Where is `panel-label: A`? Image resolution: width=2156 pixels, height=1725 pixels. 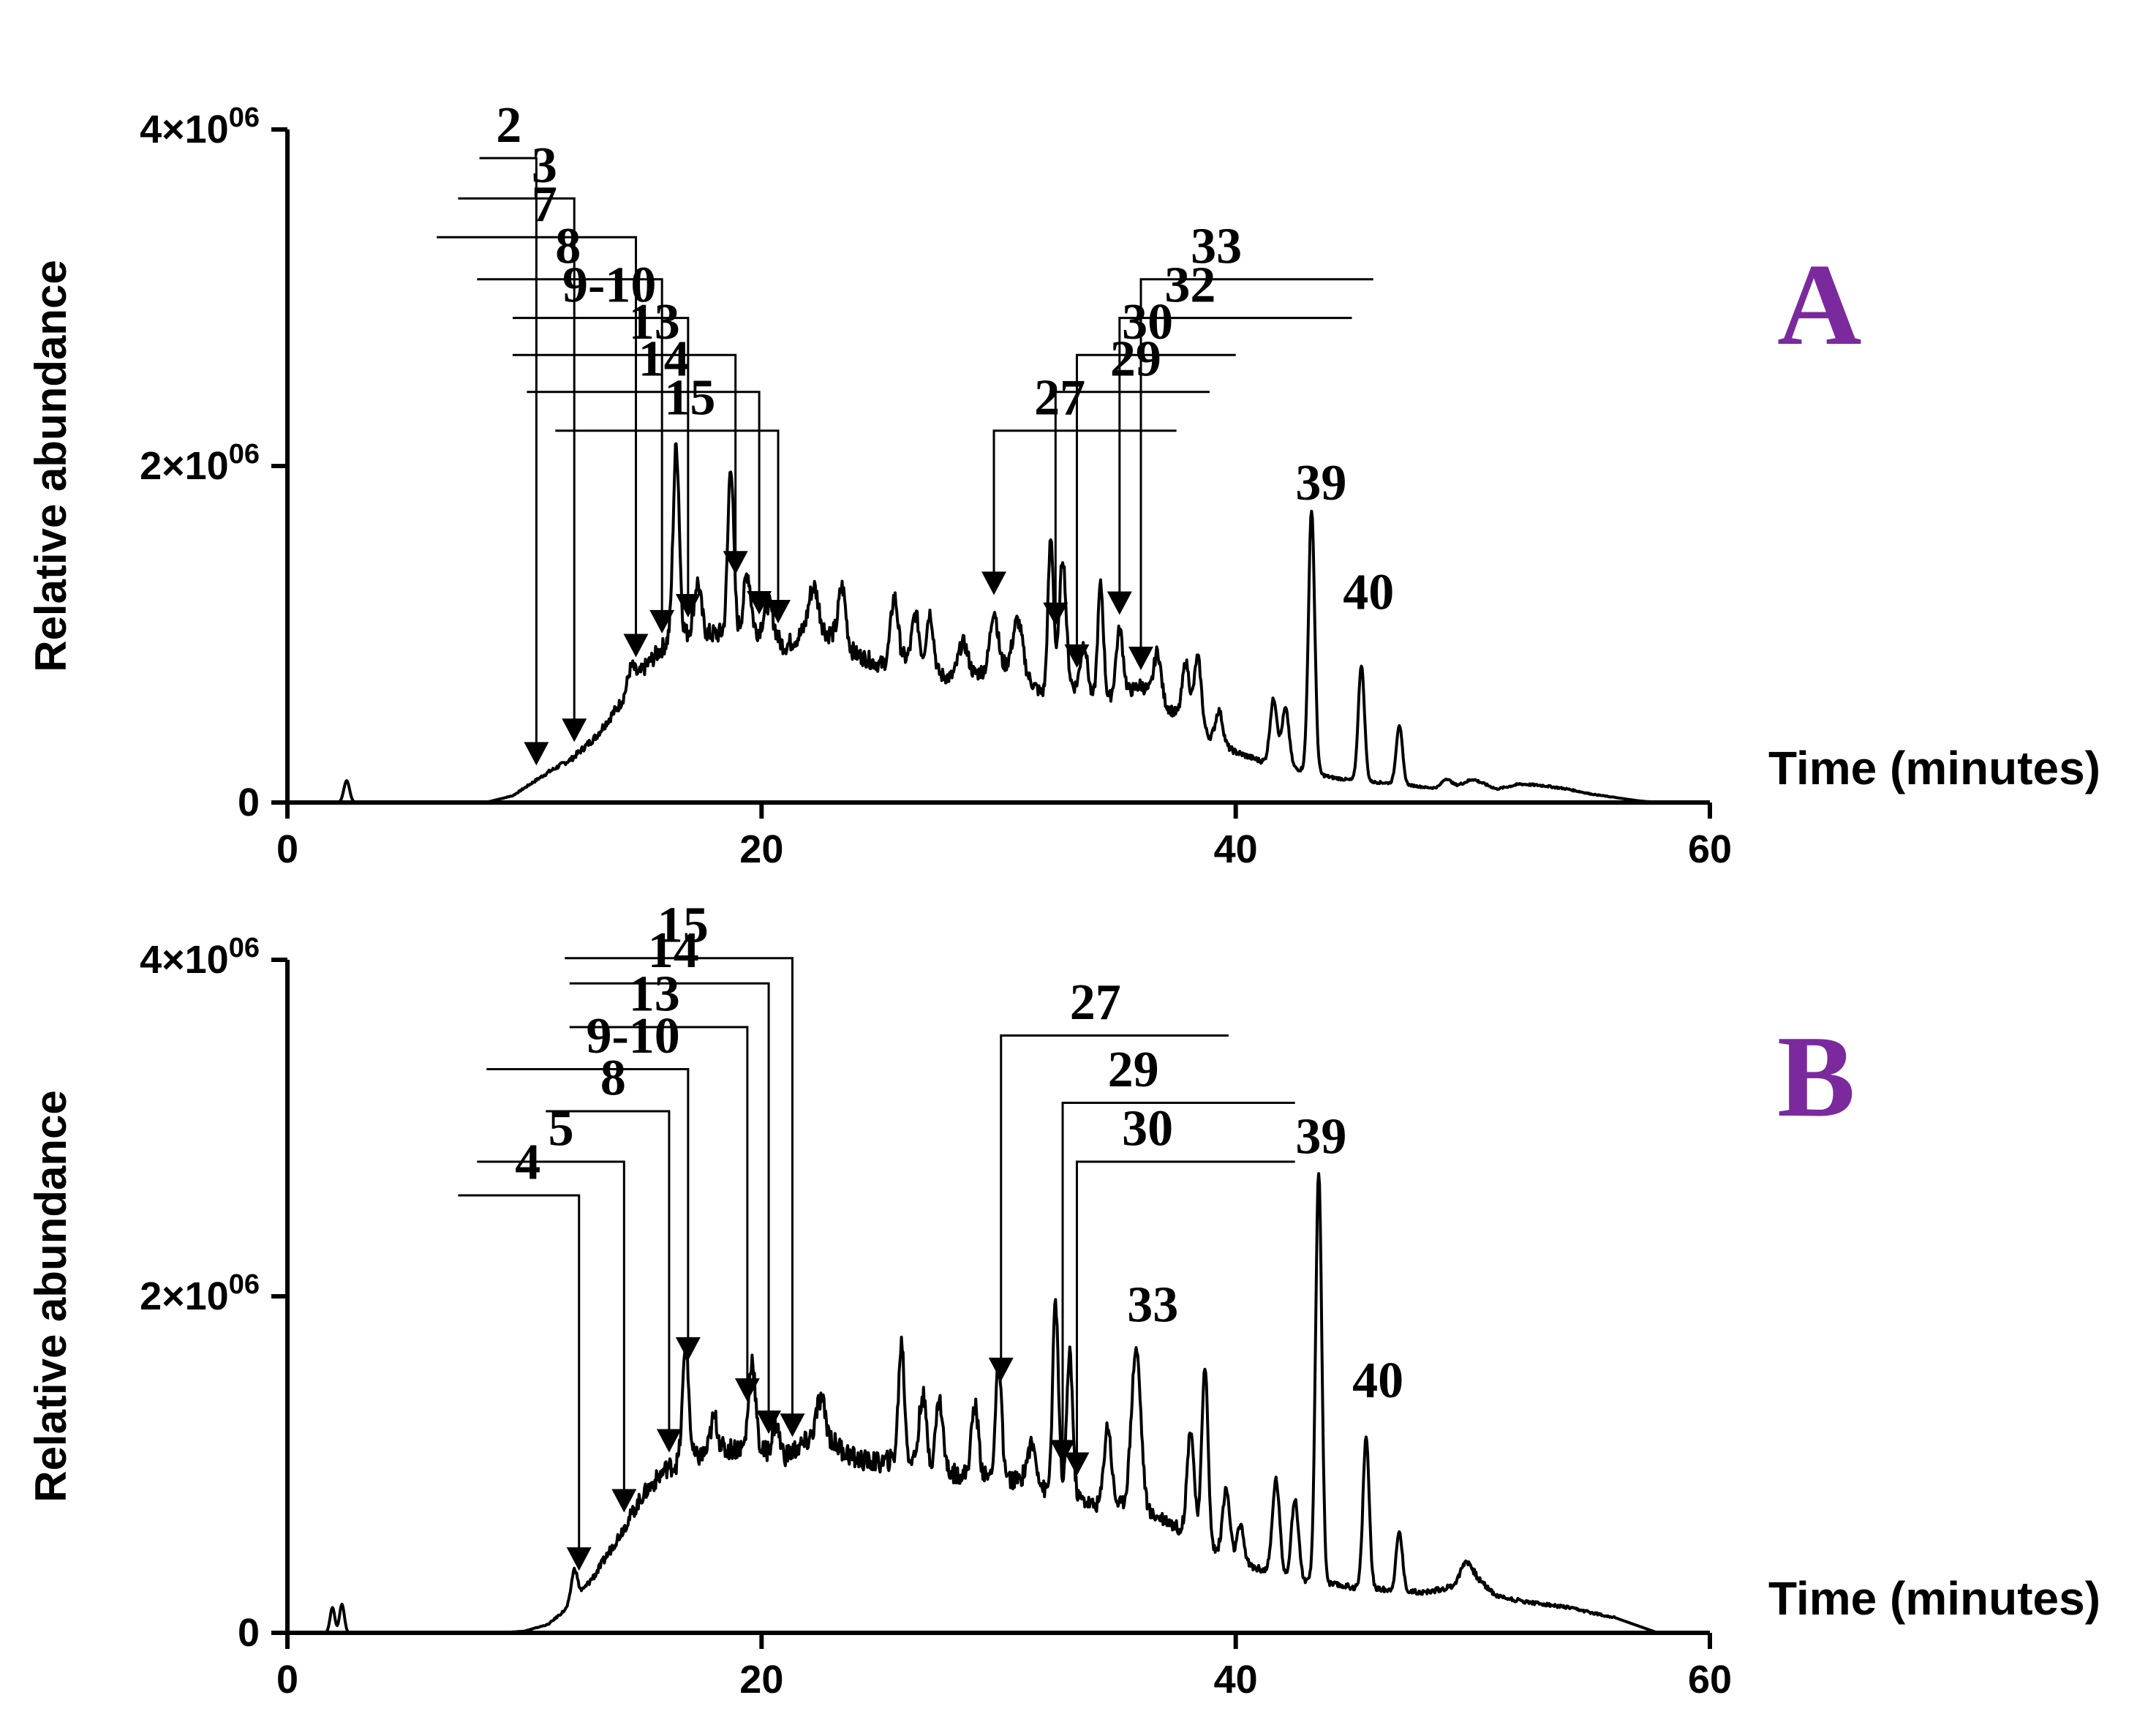
panel-label: A is located at coordinates (1819, 304).